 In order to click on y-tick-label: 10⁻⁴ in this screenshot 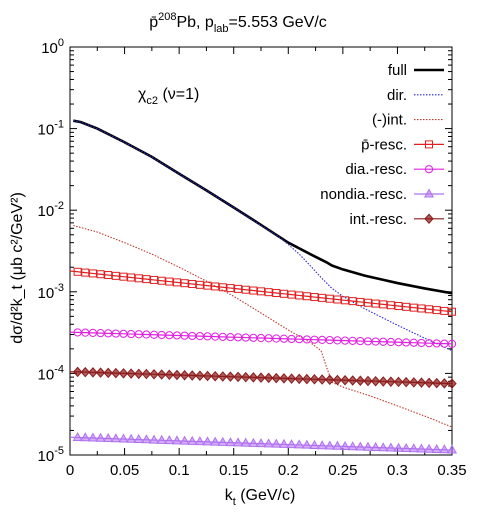, I will do `click(51, 373)`.